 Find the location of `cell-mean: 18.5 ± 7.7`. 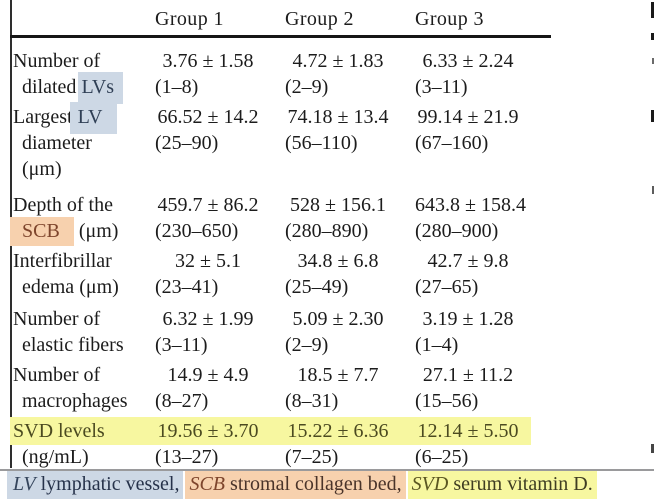

cell-mean: 18.5 ± 7.7 is located at coordinates (338, 375).